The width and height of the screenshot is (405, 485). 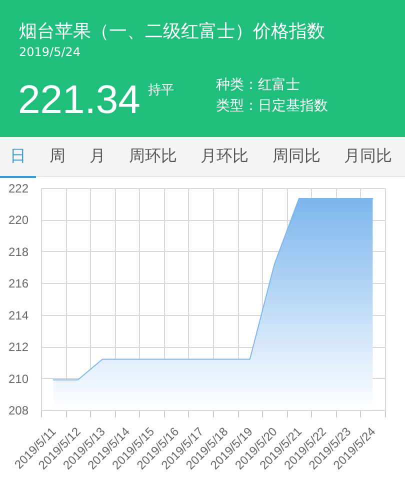 What do you see at coordinates (50, 52) in the screenshot?
I see `chart-subtitle: 2019/5/24` at bounding box center [50, 52].